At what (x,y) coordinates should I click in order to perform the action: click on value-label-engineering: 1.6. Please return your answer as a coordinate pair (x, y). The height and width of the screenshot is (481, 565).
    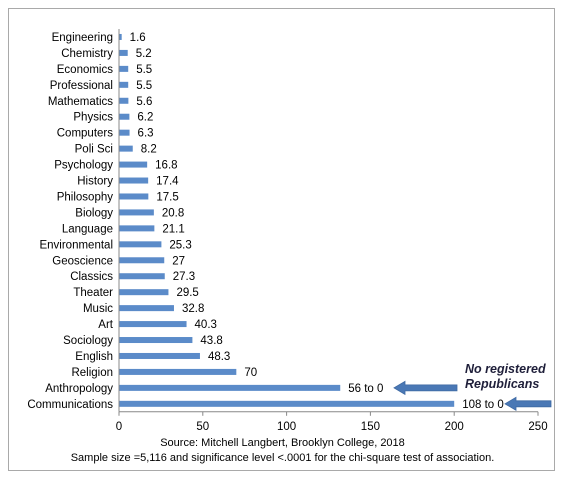
    Looking at the image, I should click on (138, 38).